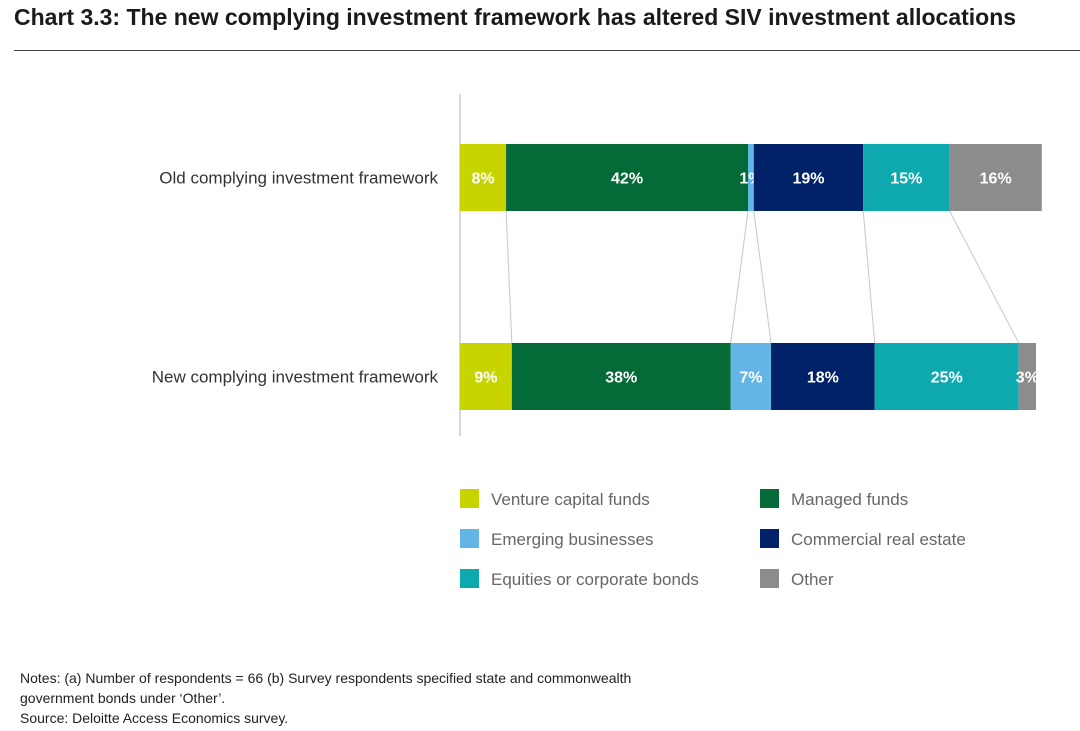  I want to click on data-label: 15%, so click(906, 179).